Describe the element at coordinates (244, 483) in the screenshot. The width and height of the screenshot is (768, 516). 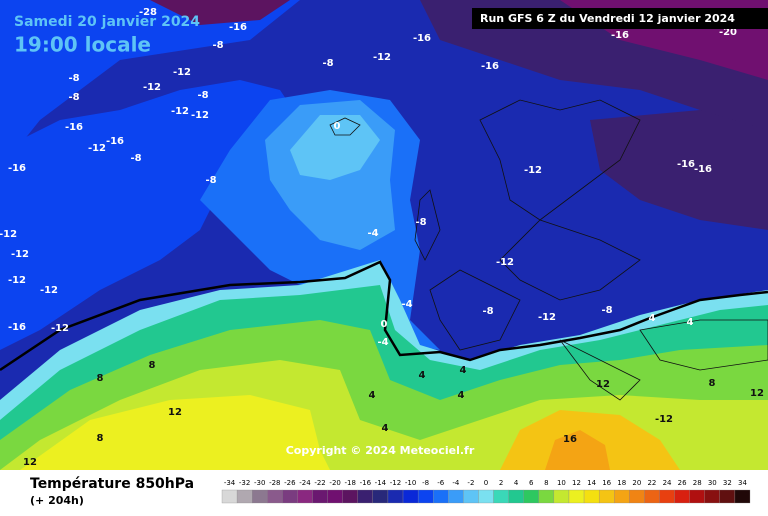
I see `legend-tick-label: -32` at that location.